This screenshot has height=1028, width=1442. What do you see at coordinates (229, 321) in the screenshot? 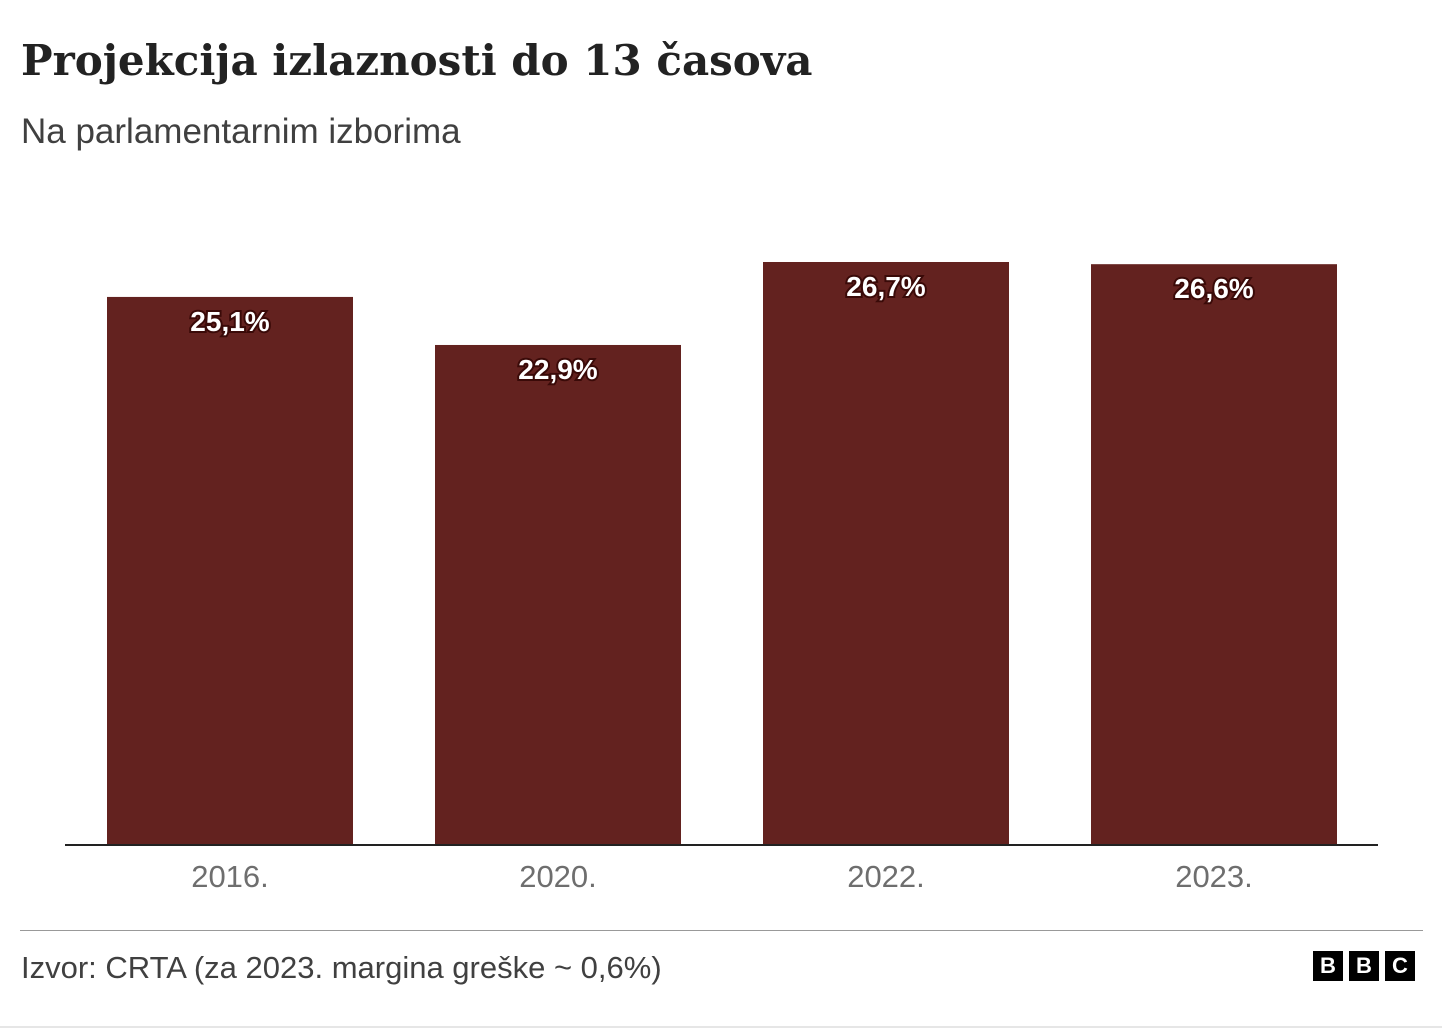
I see `data-label: 25,1%` at bounding box center [229, 321].